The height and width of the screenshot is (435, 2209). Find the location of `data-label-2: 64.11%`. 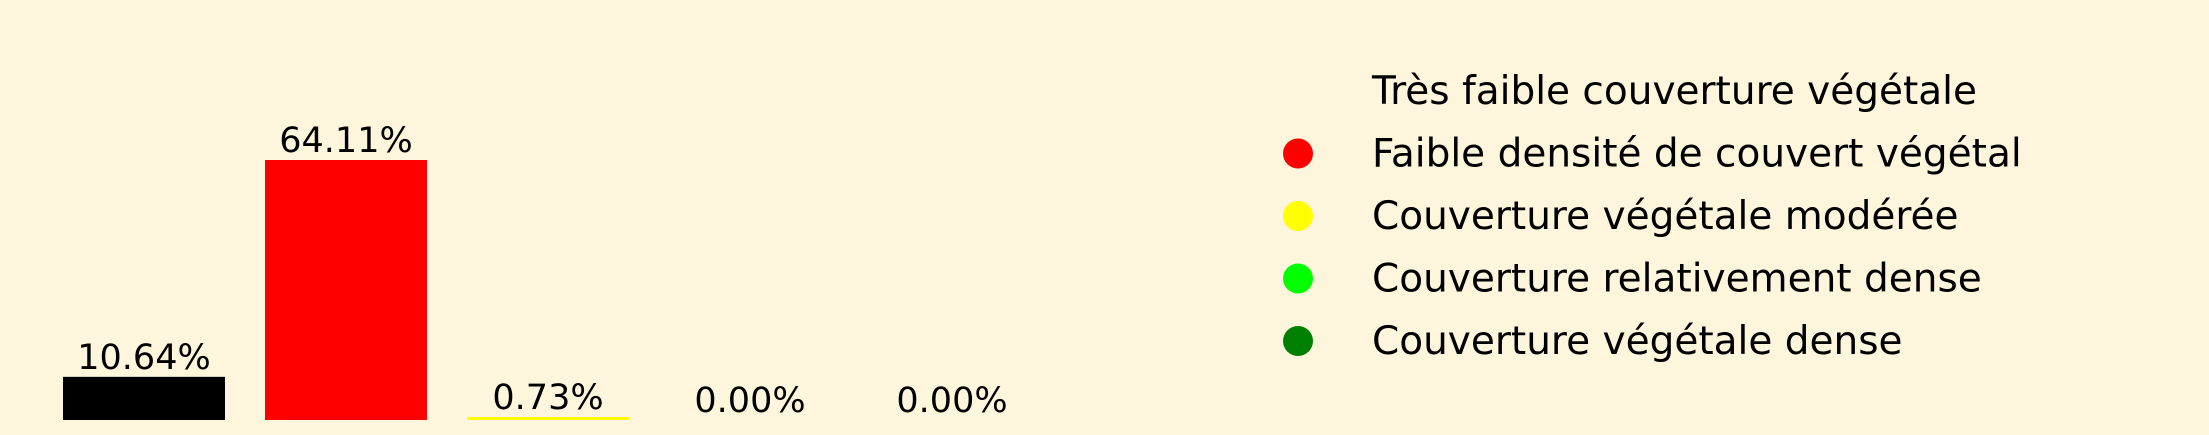

data-label-2: 64.11% is located at coordinates (345, 141).